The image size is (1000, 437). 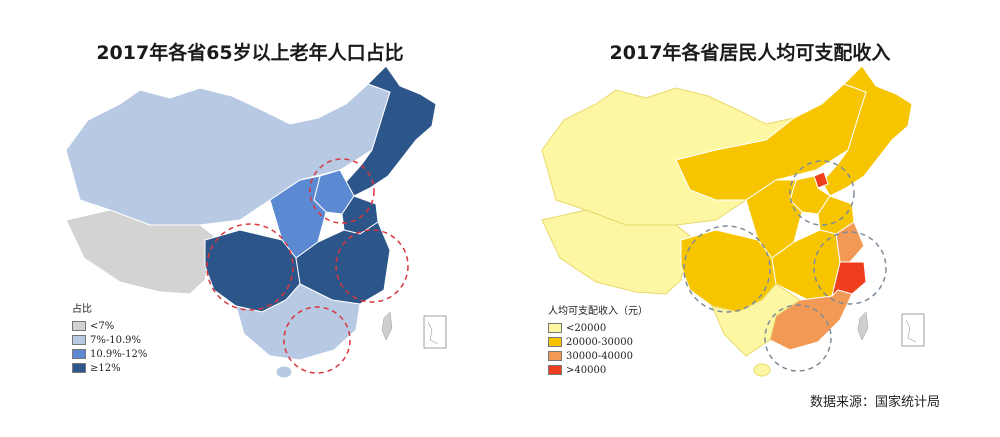 I want to click on legend-item: <20000, so click(x=598, y=328).